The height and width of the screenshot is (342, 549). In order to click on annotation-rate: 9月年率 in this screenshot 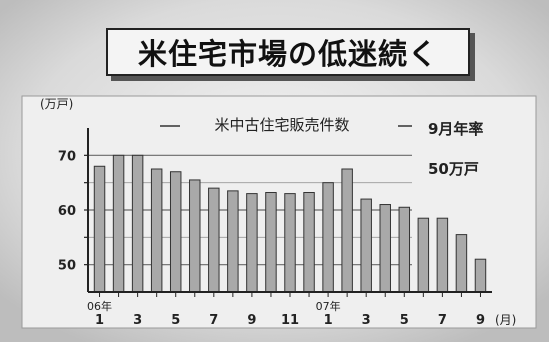, I will do `click(455, 129)`.